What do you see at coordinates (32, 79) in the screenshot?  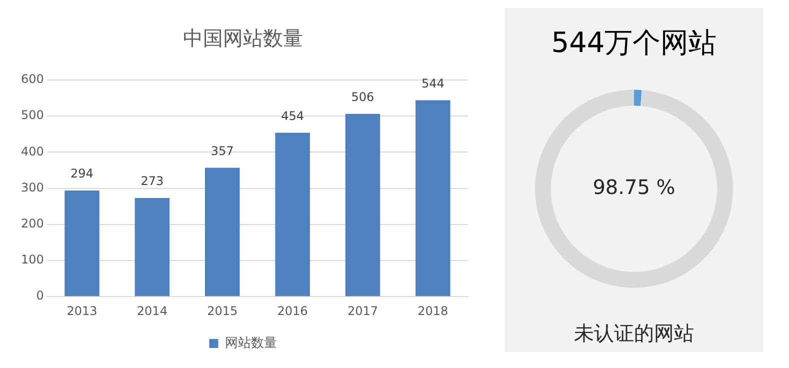 I see `y-tick-label: 600` at bounding box center [32, 79].